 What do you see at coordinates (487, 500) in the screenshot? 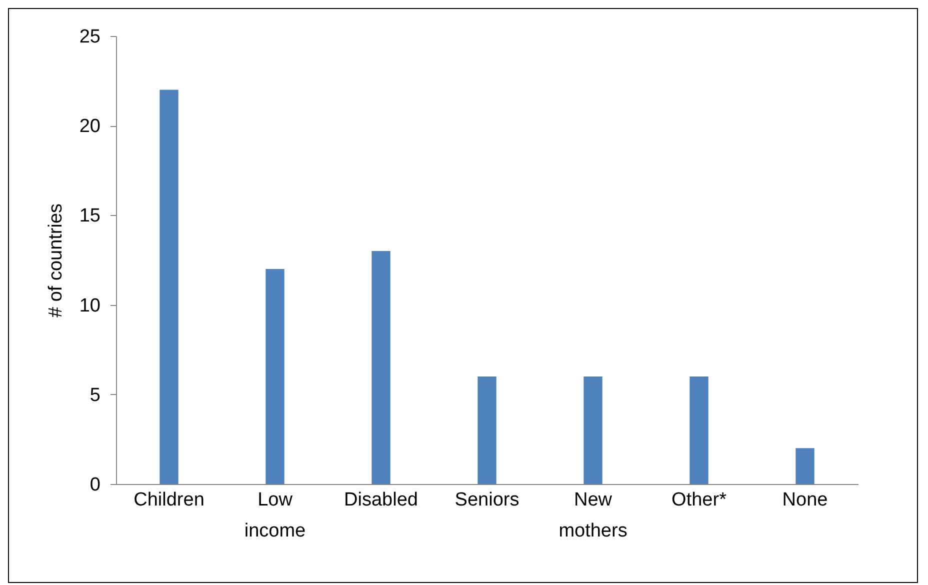
I see `x-tick-label: Seniors` at bounding box center [487, 500].